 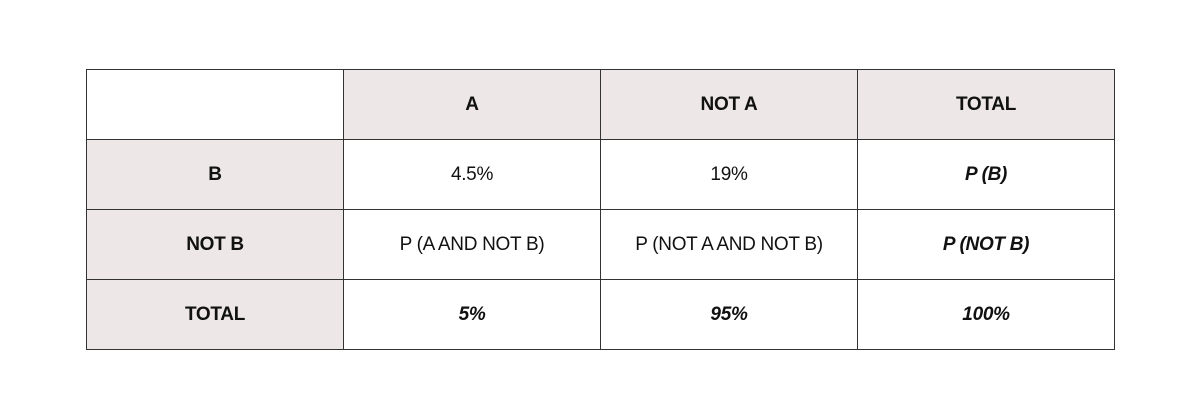 What do you see at coordinates (472, 314) in the screenshot?
I see `total-cell: 5%` at bounding box center [472, 314].